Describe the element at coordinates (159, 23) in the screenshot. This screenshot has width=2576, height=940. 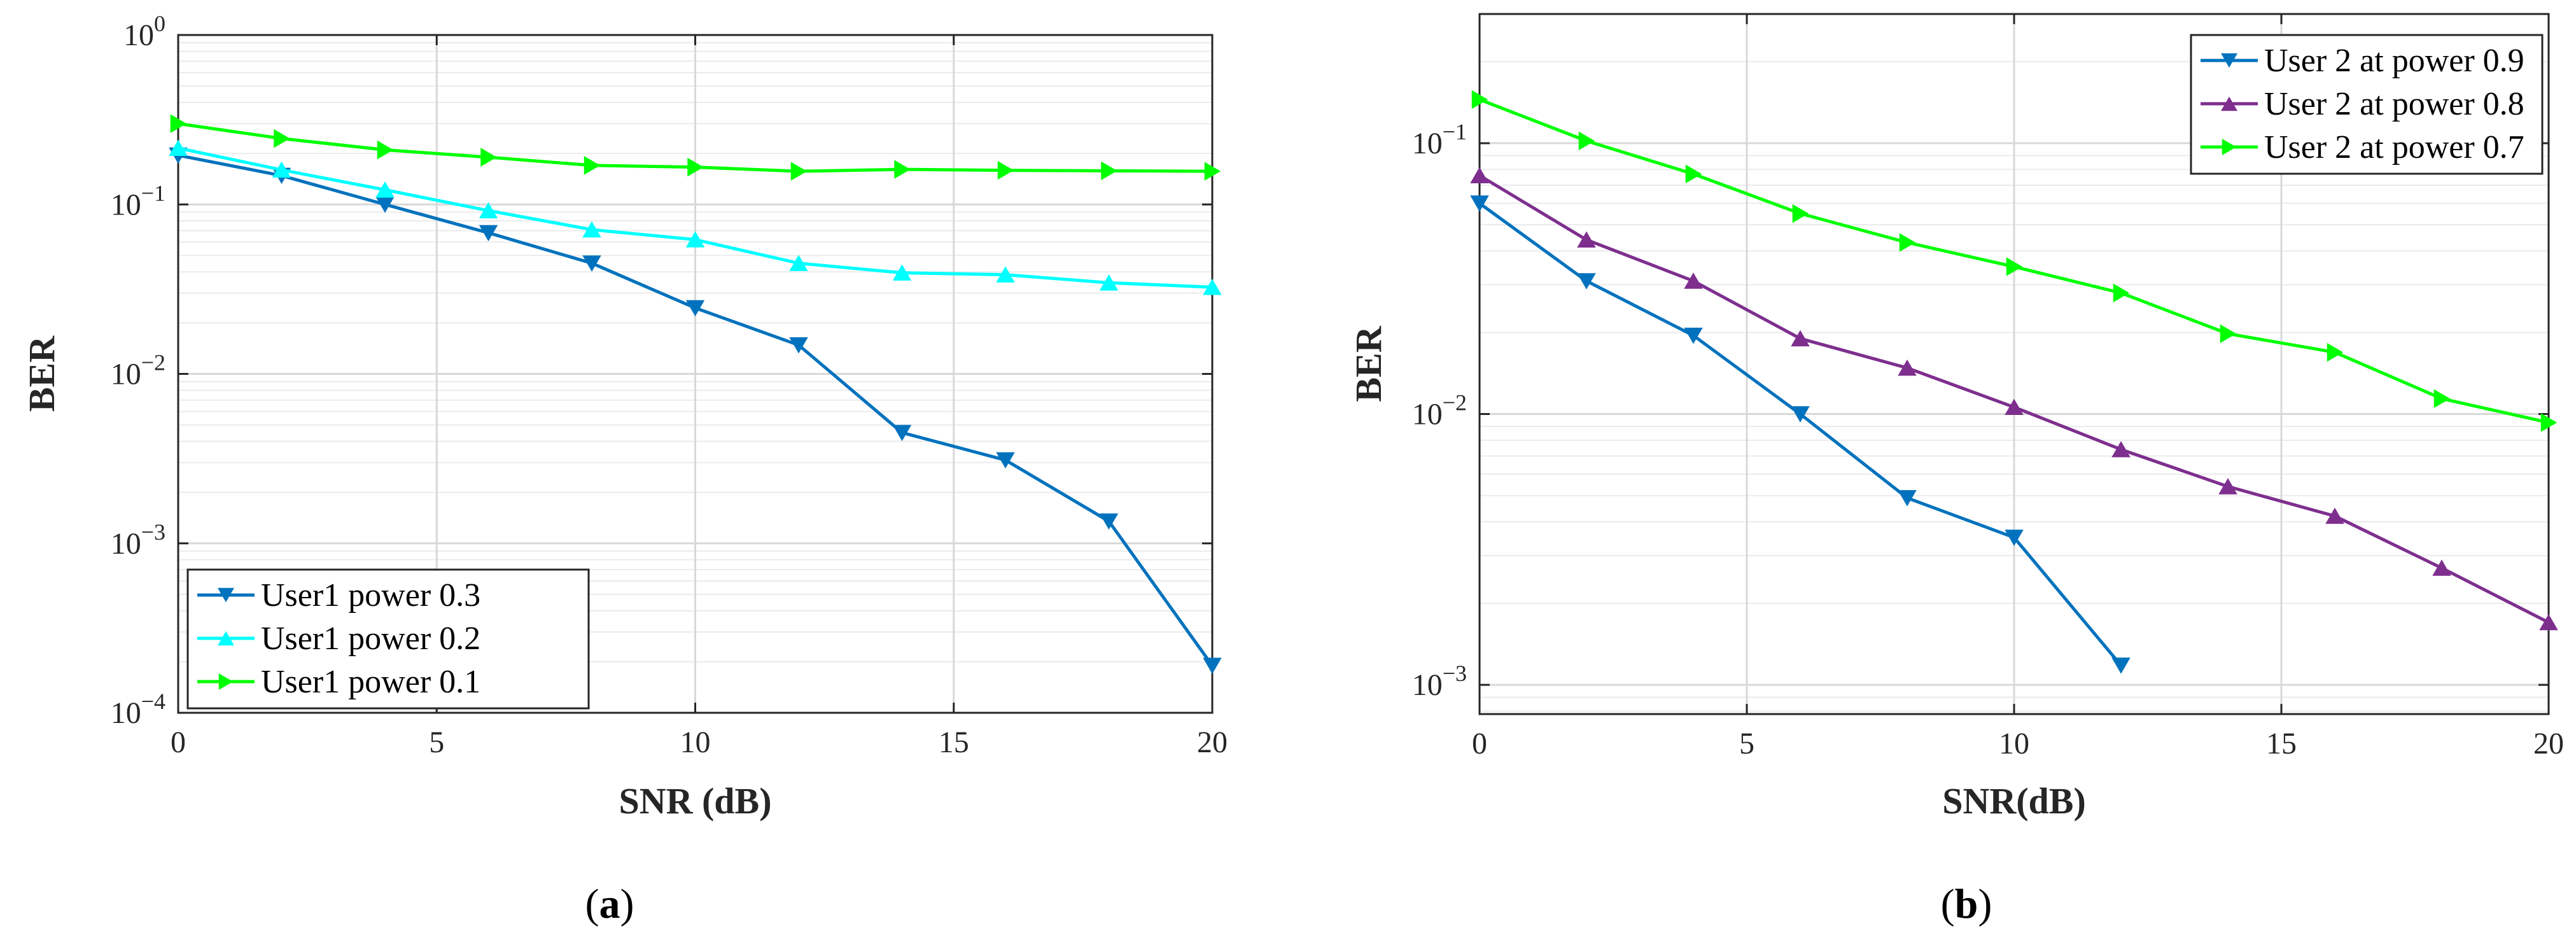
I see `y-tick-exponent: 0` at that location.